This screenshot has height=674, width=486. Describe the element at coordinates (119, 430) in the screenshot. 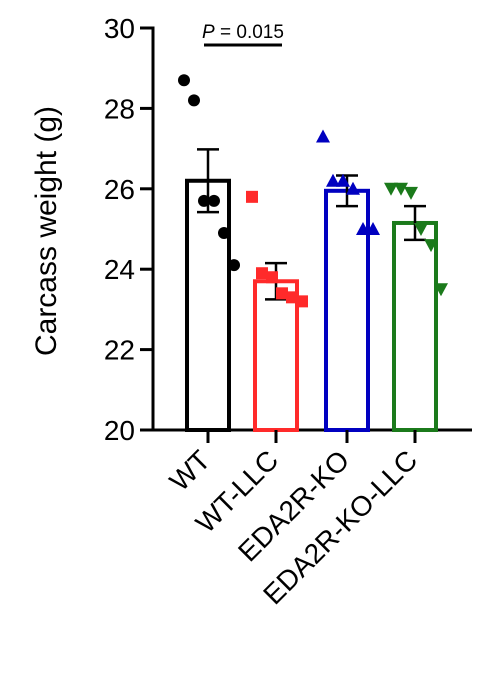

I see `y-tick-label: 20` at that location.